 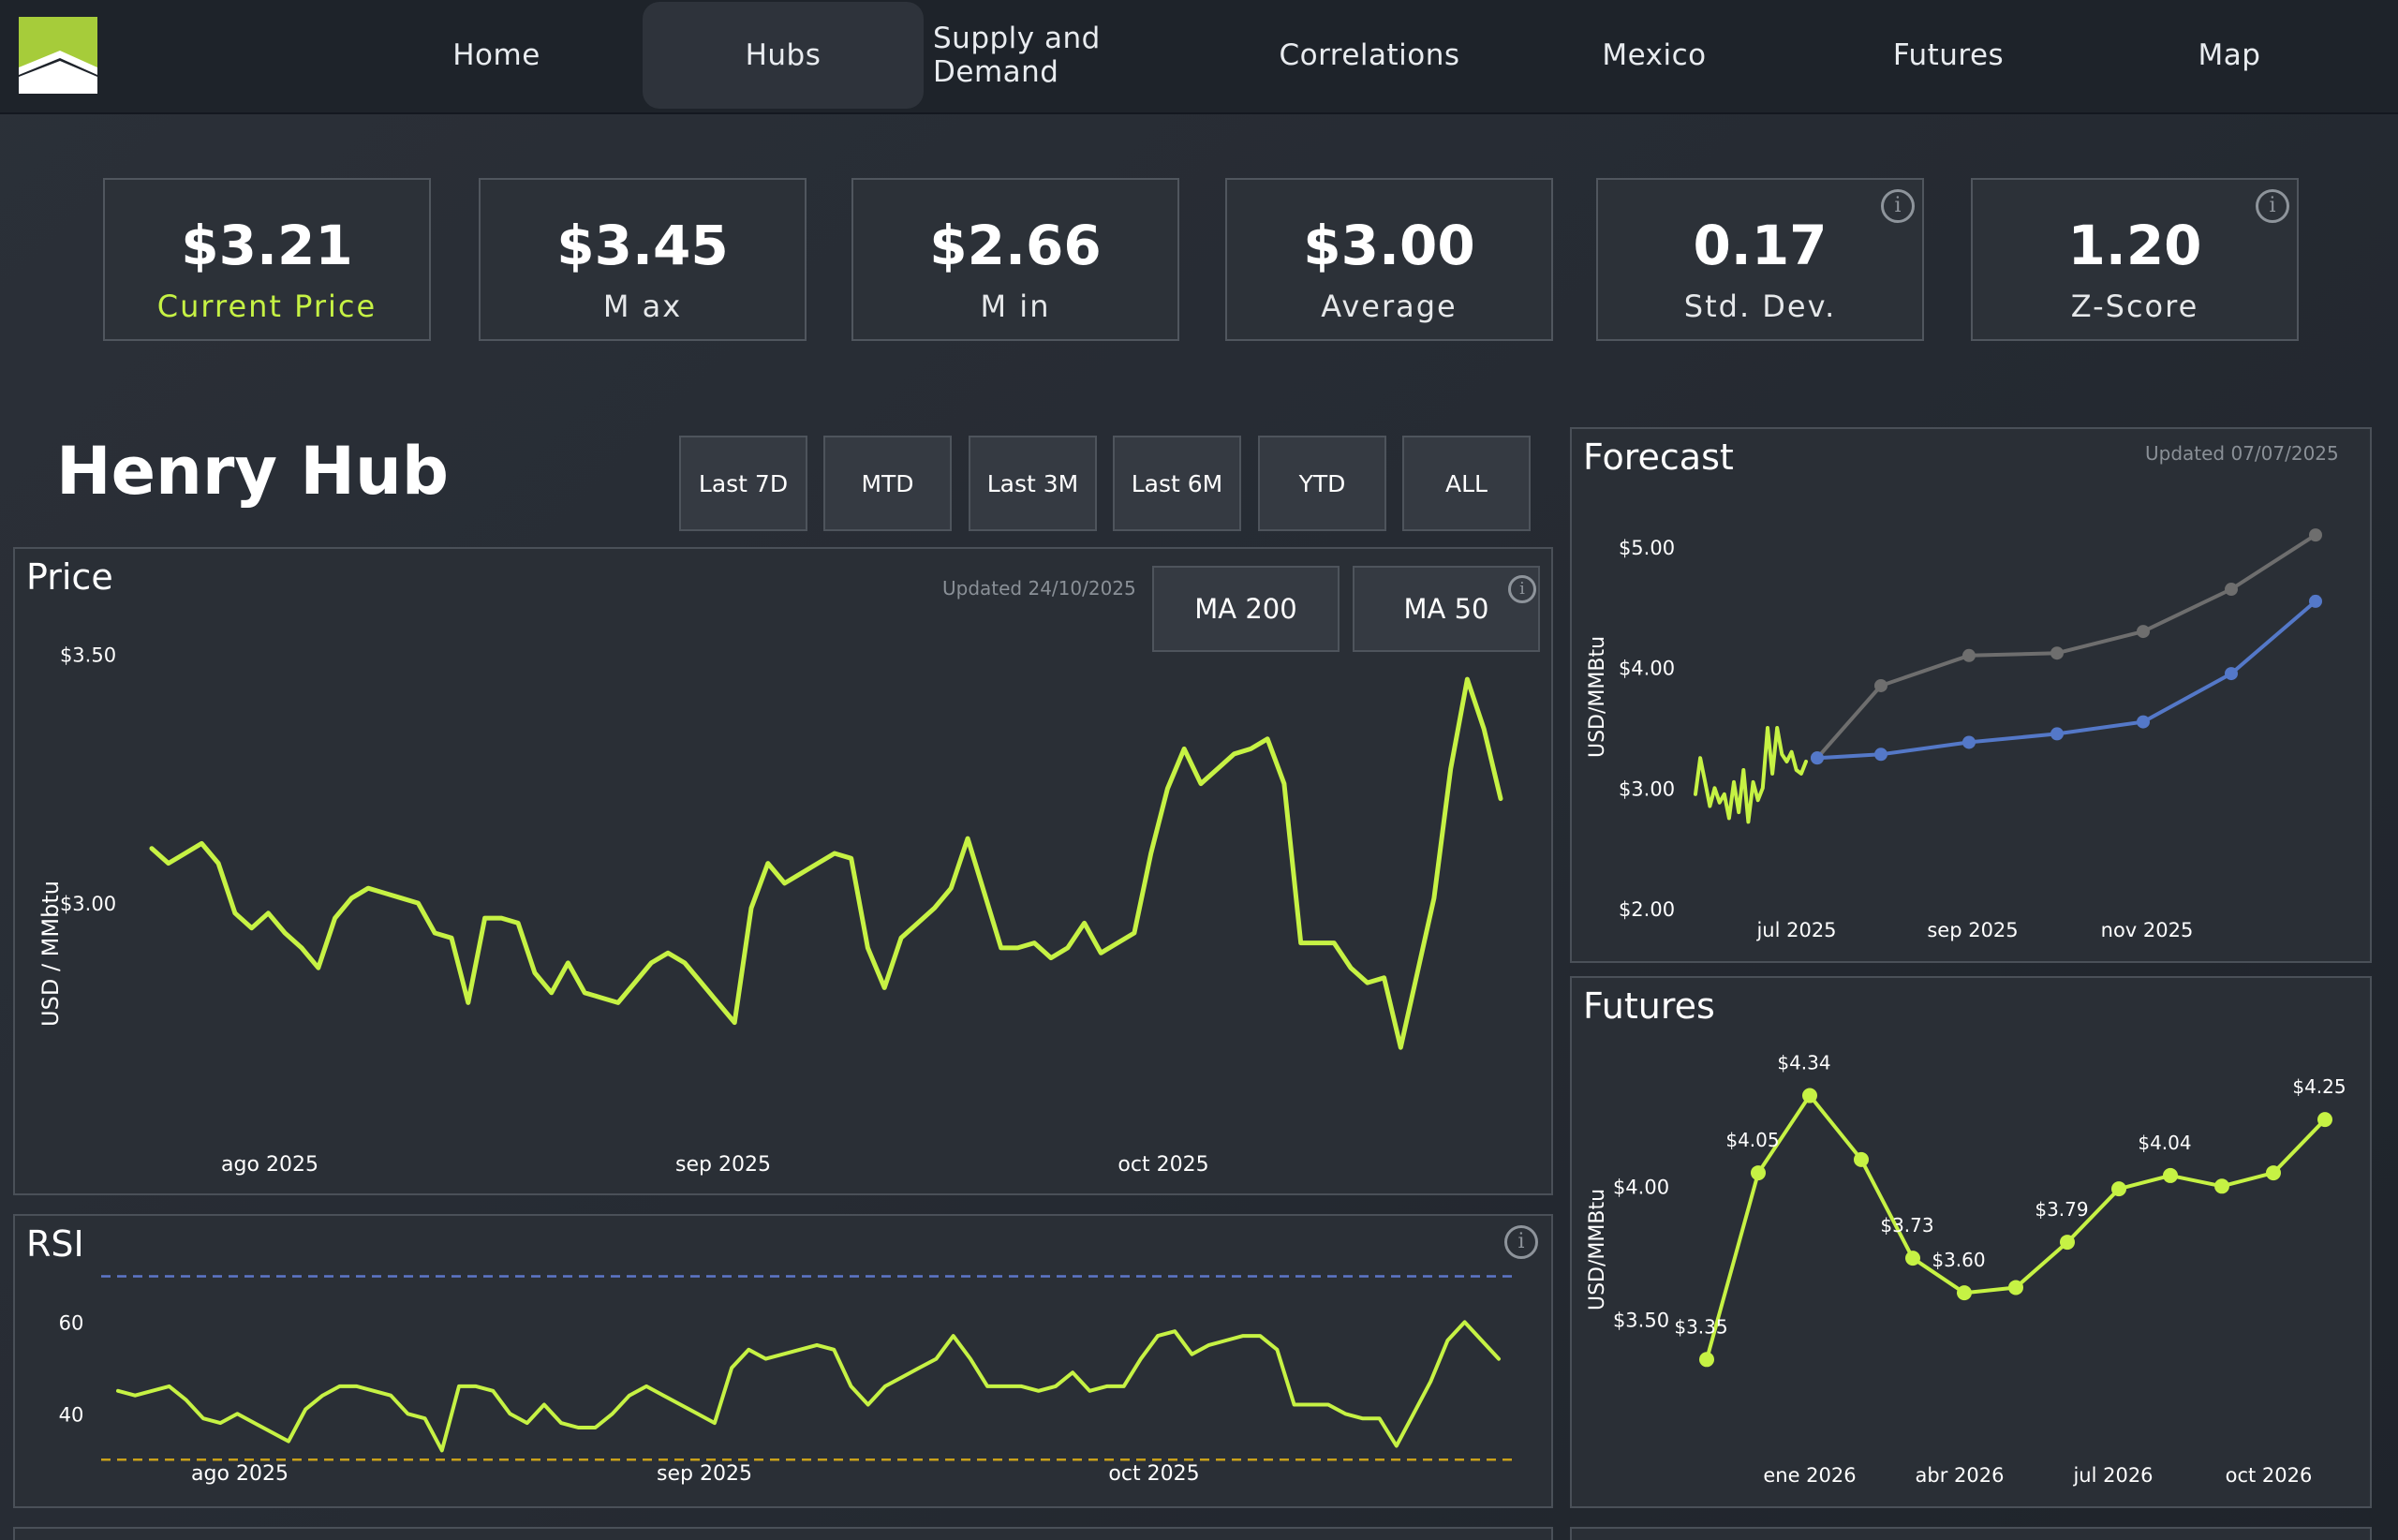 I want to click on forecast-y-tick: $2.00, so click(x=1647, y=909).